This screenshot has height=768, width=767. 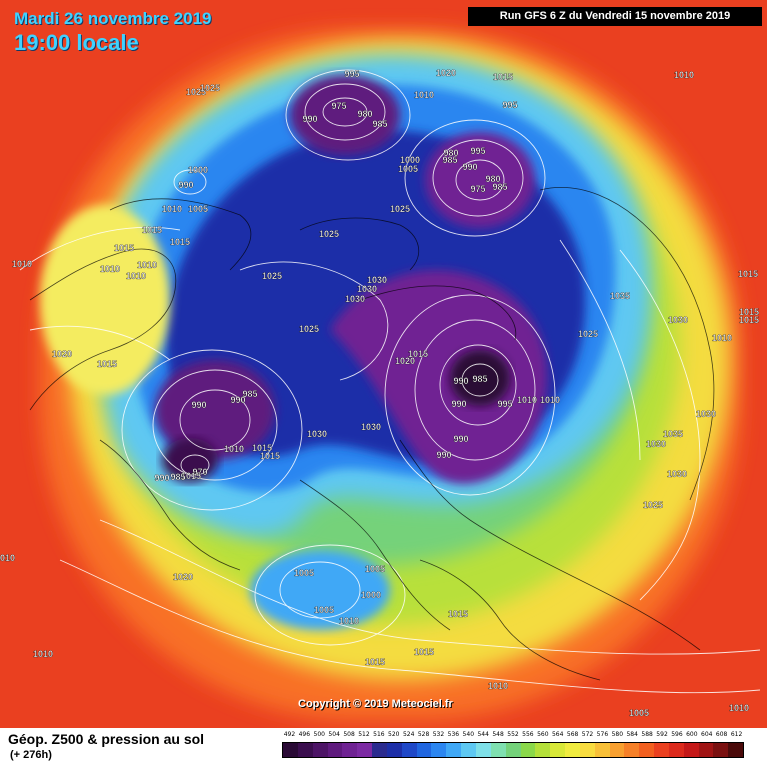 What do you see at coordinates (453, 734) in the screenshot?
I see `color-scale-label: 536` at bounding box center [453, 734].